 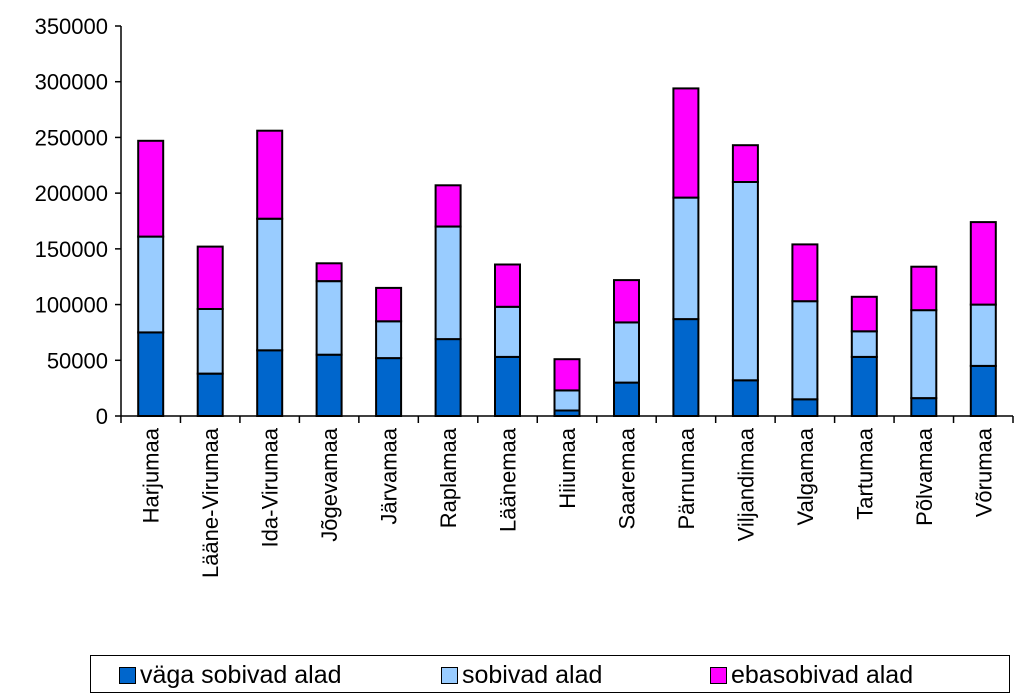 What do you see at coordinates (718, 675) in the screenshot?
I see `legend-swatch-ebasobivad` at bounding box center [718, 675].